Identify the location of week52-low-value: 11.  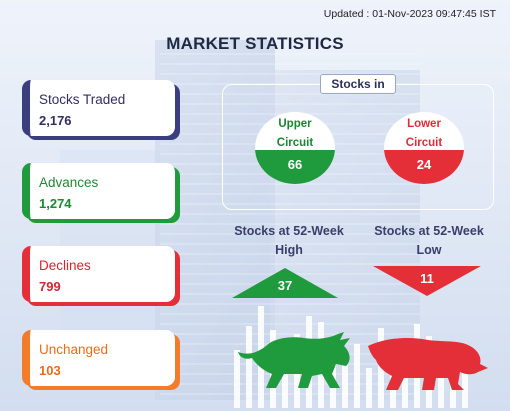
(427, 278).